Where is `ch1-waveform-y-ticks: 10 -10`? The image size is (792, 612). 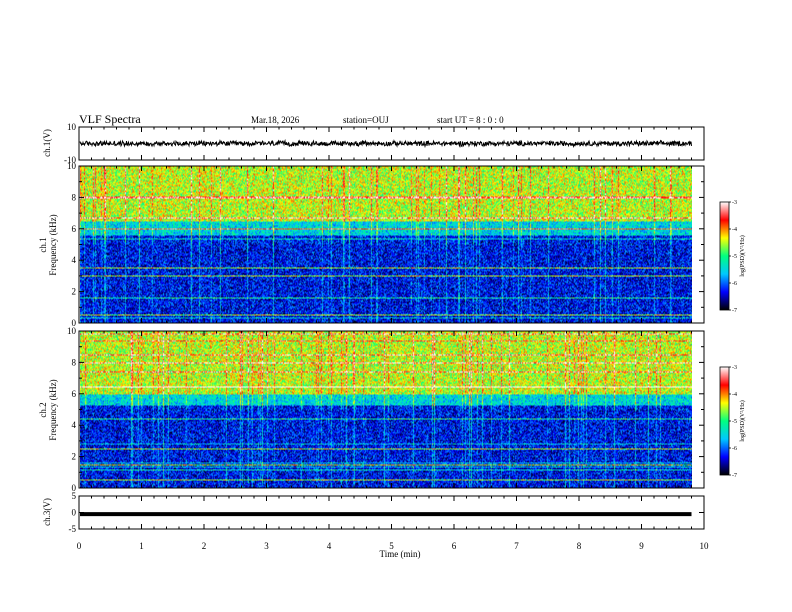 ch1-waveform-y-ticks: 10 -10 is located at coordinates (384, 143).